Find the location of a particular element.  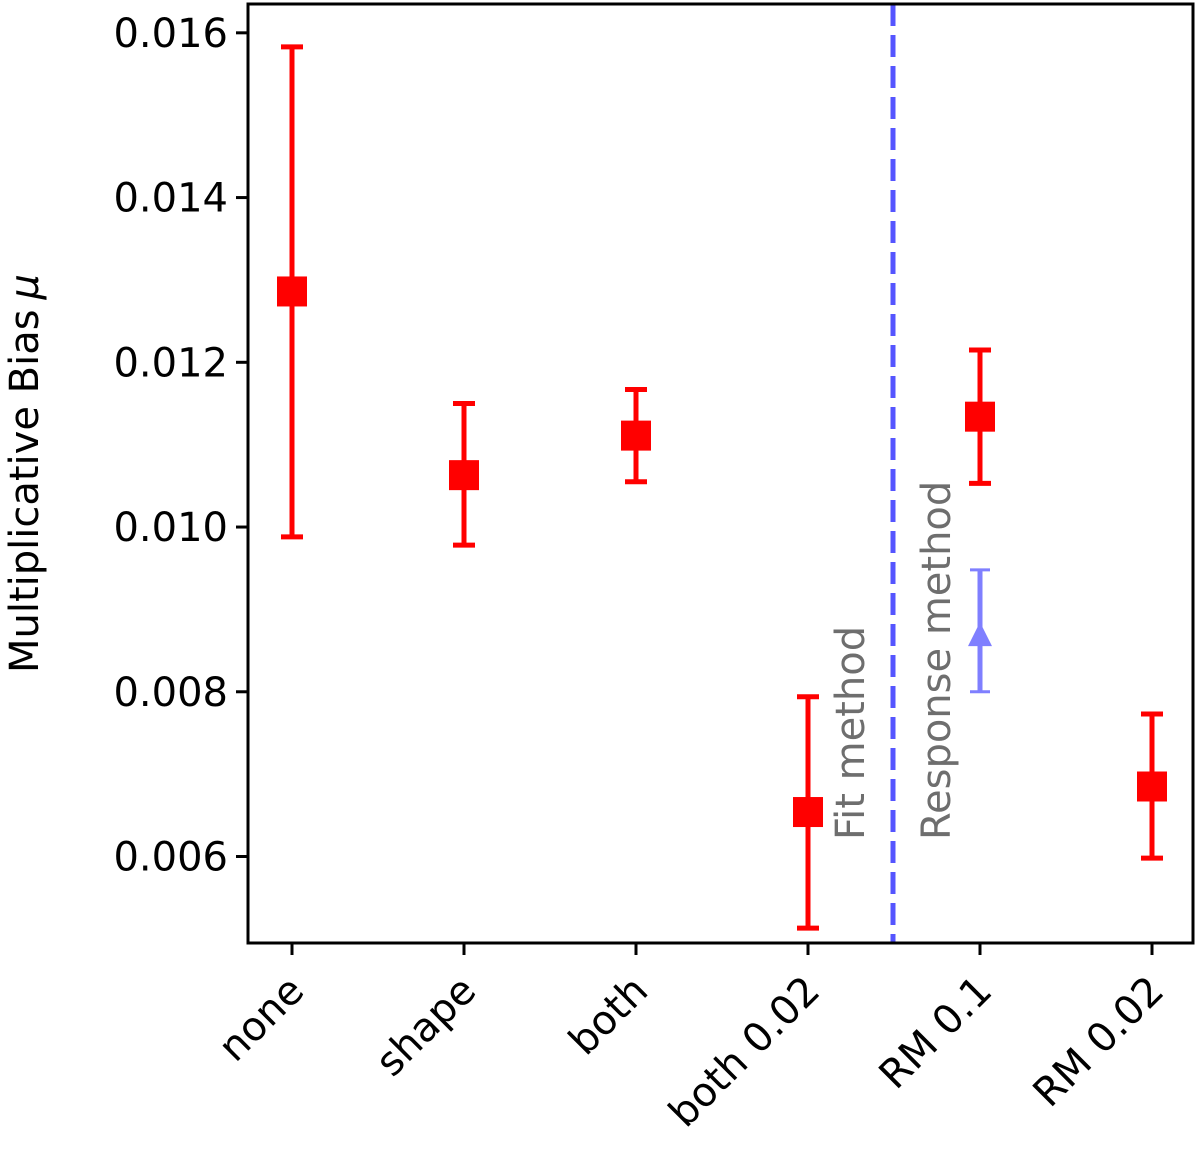

y-axis-title-text: Multiplicative Bias is located at coordinates (25, 491).